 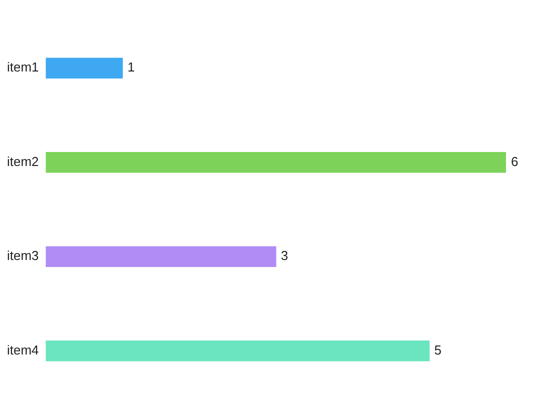 I want to click on data-label: 6, so click(x=514, y=161).